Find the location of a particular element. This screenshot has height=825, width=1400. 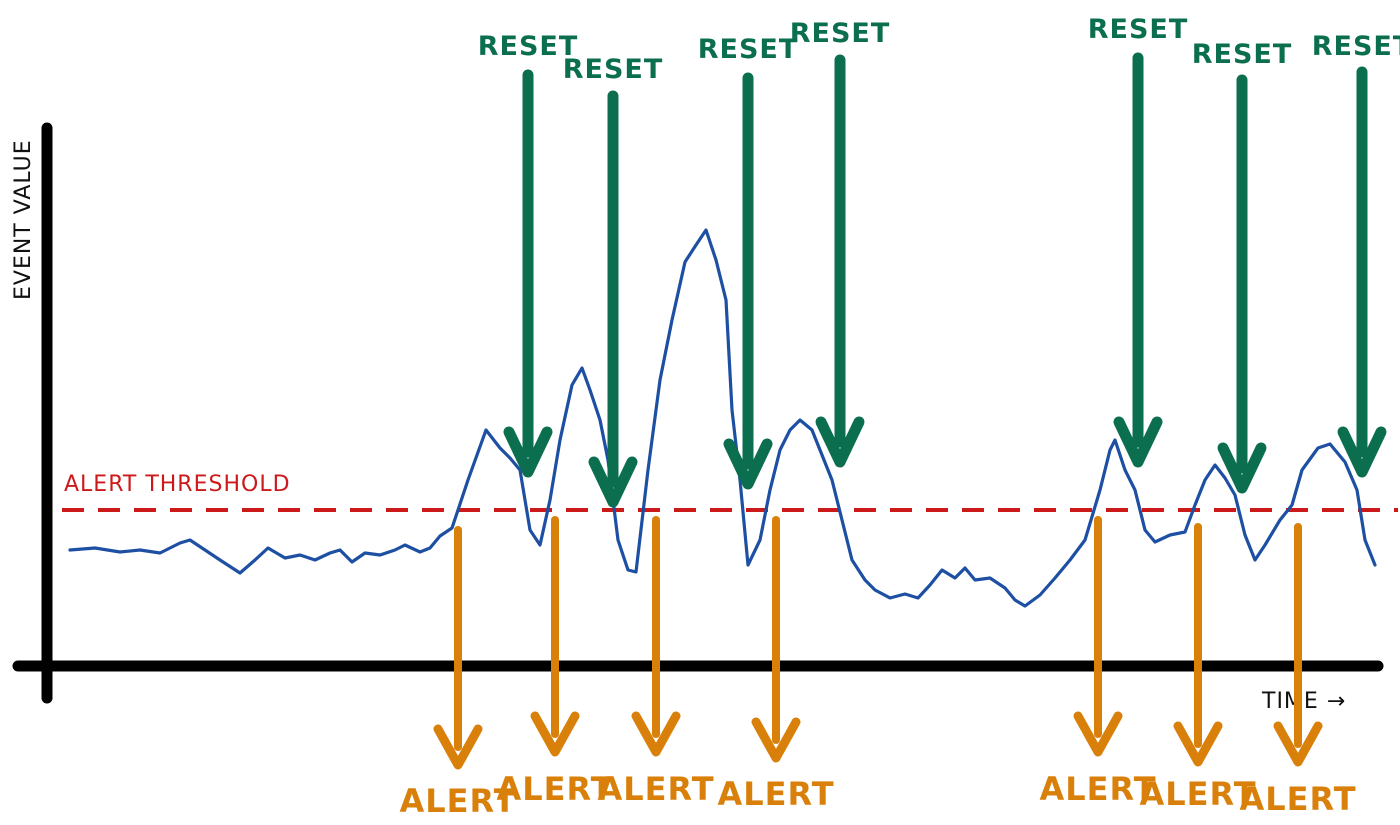

alert-marker-5: ALERT is located at coordinates (1097, 662).